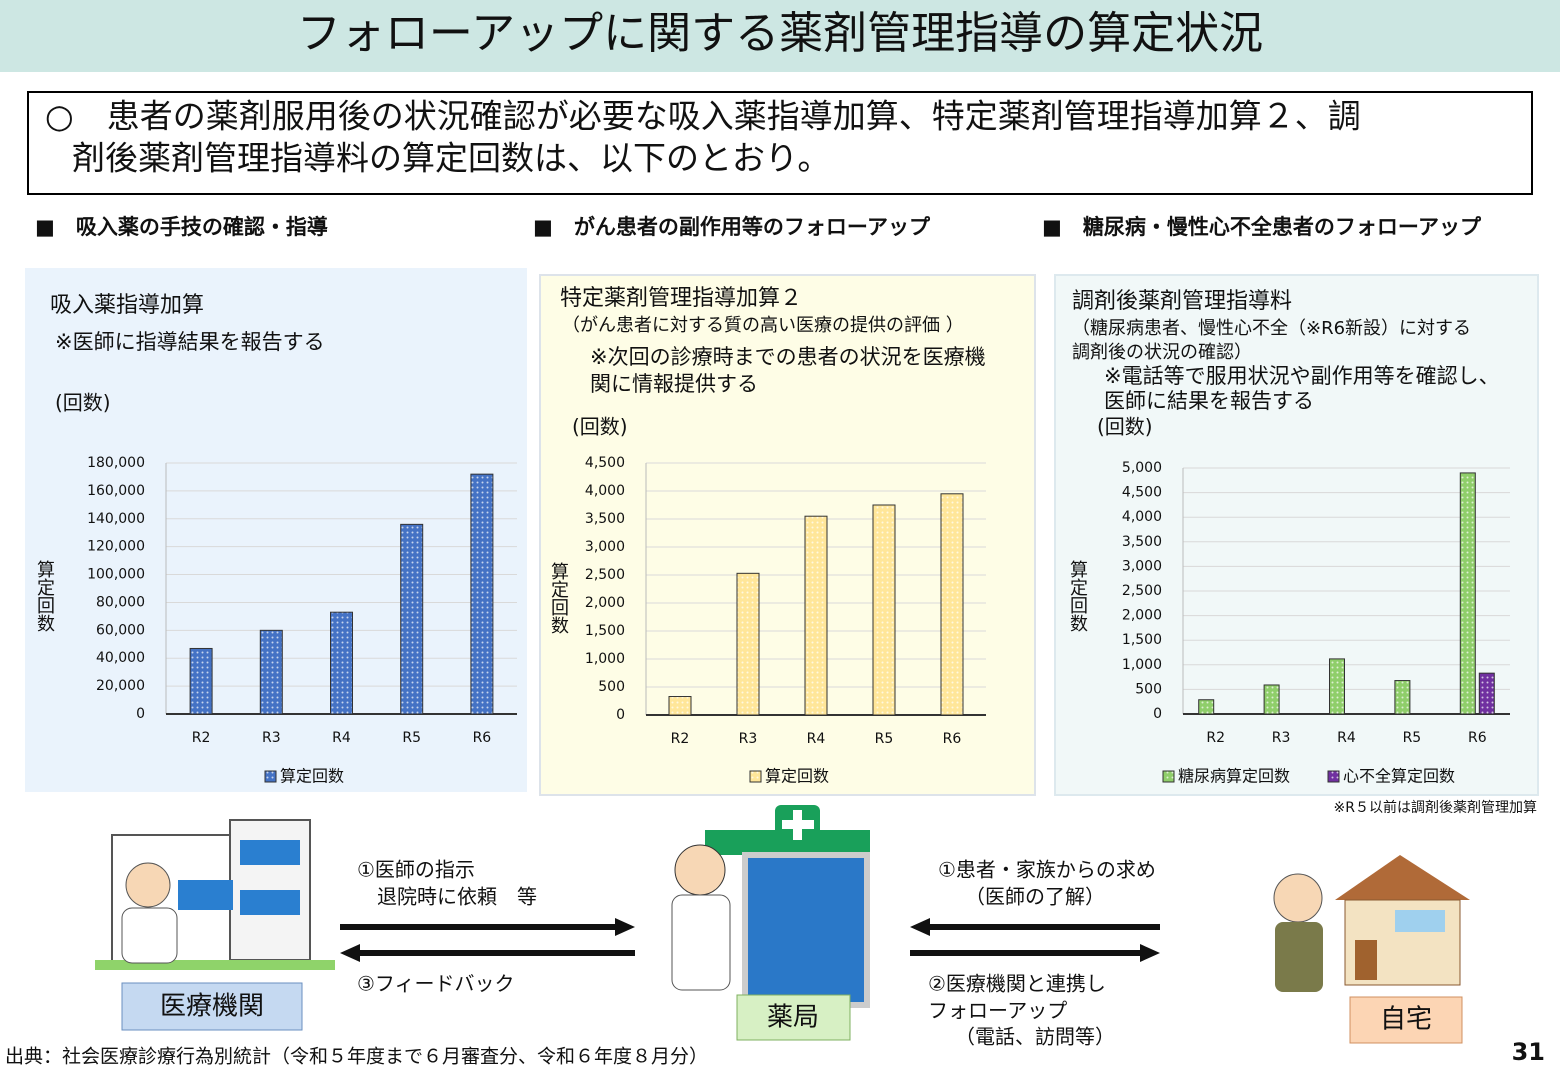 This screenshot has height=1080, width=1560. What do you see at coordinates (1142, 517) in the screenshot?
I see `y-tick-label: 4,000` at bounding box center [1142, 517].